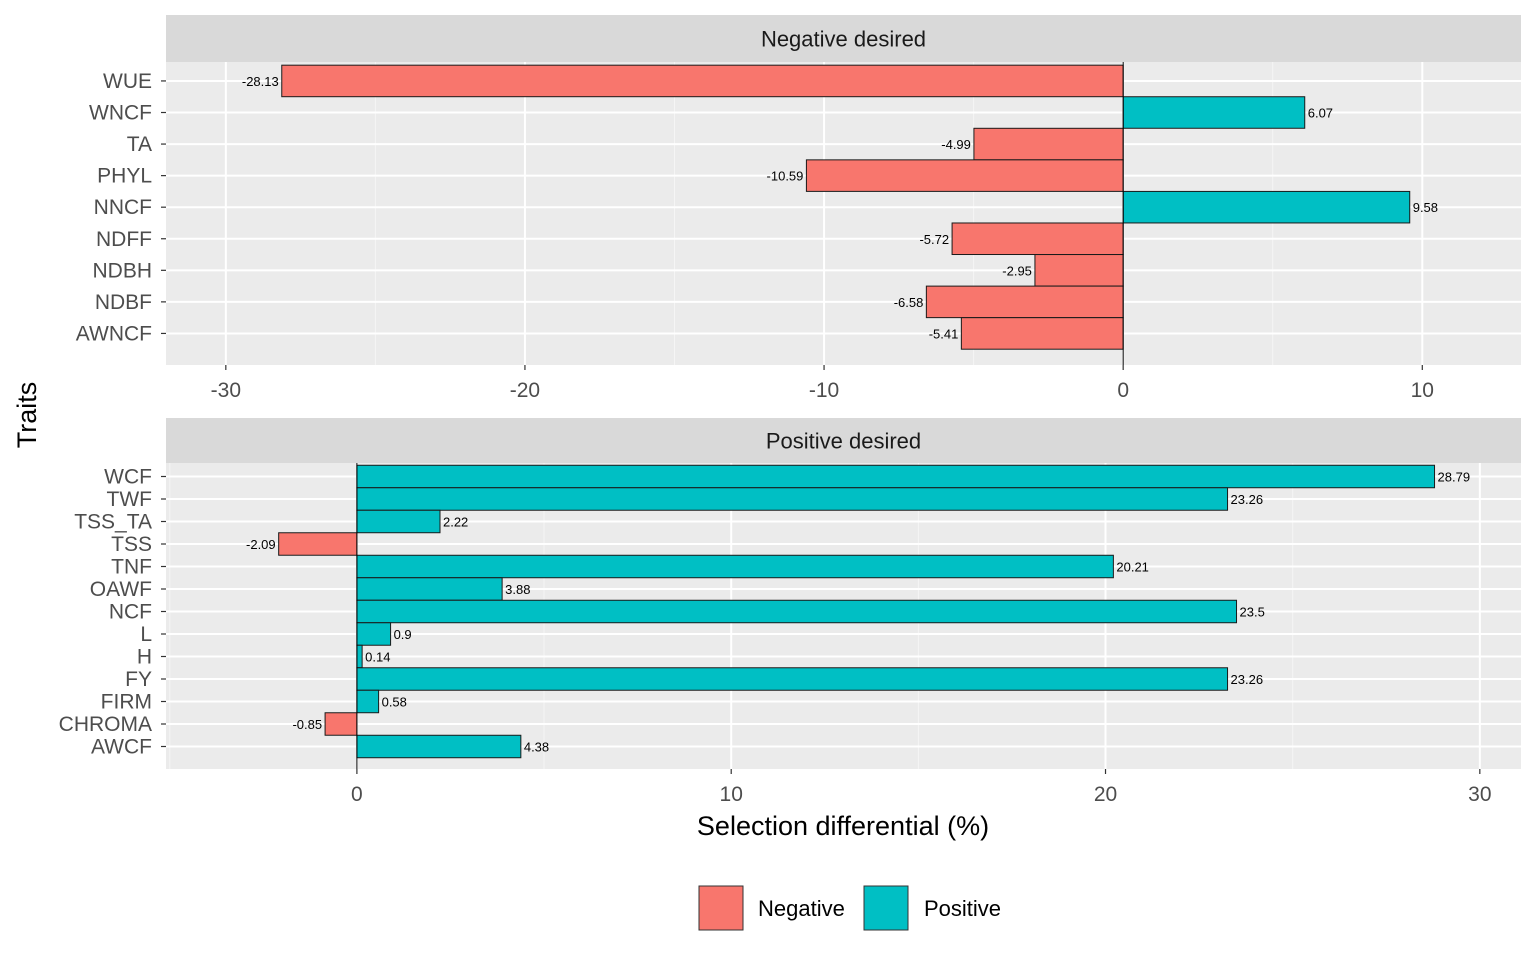 This screenshot has height=960, width=1536. What do you see at coordinates (785, 176) in the screenshot?
I see `value-label: -10.59` at bounding box center [785, 176].